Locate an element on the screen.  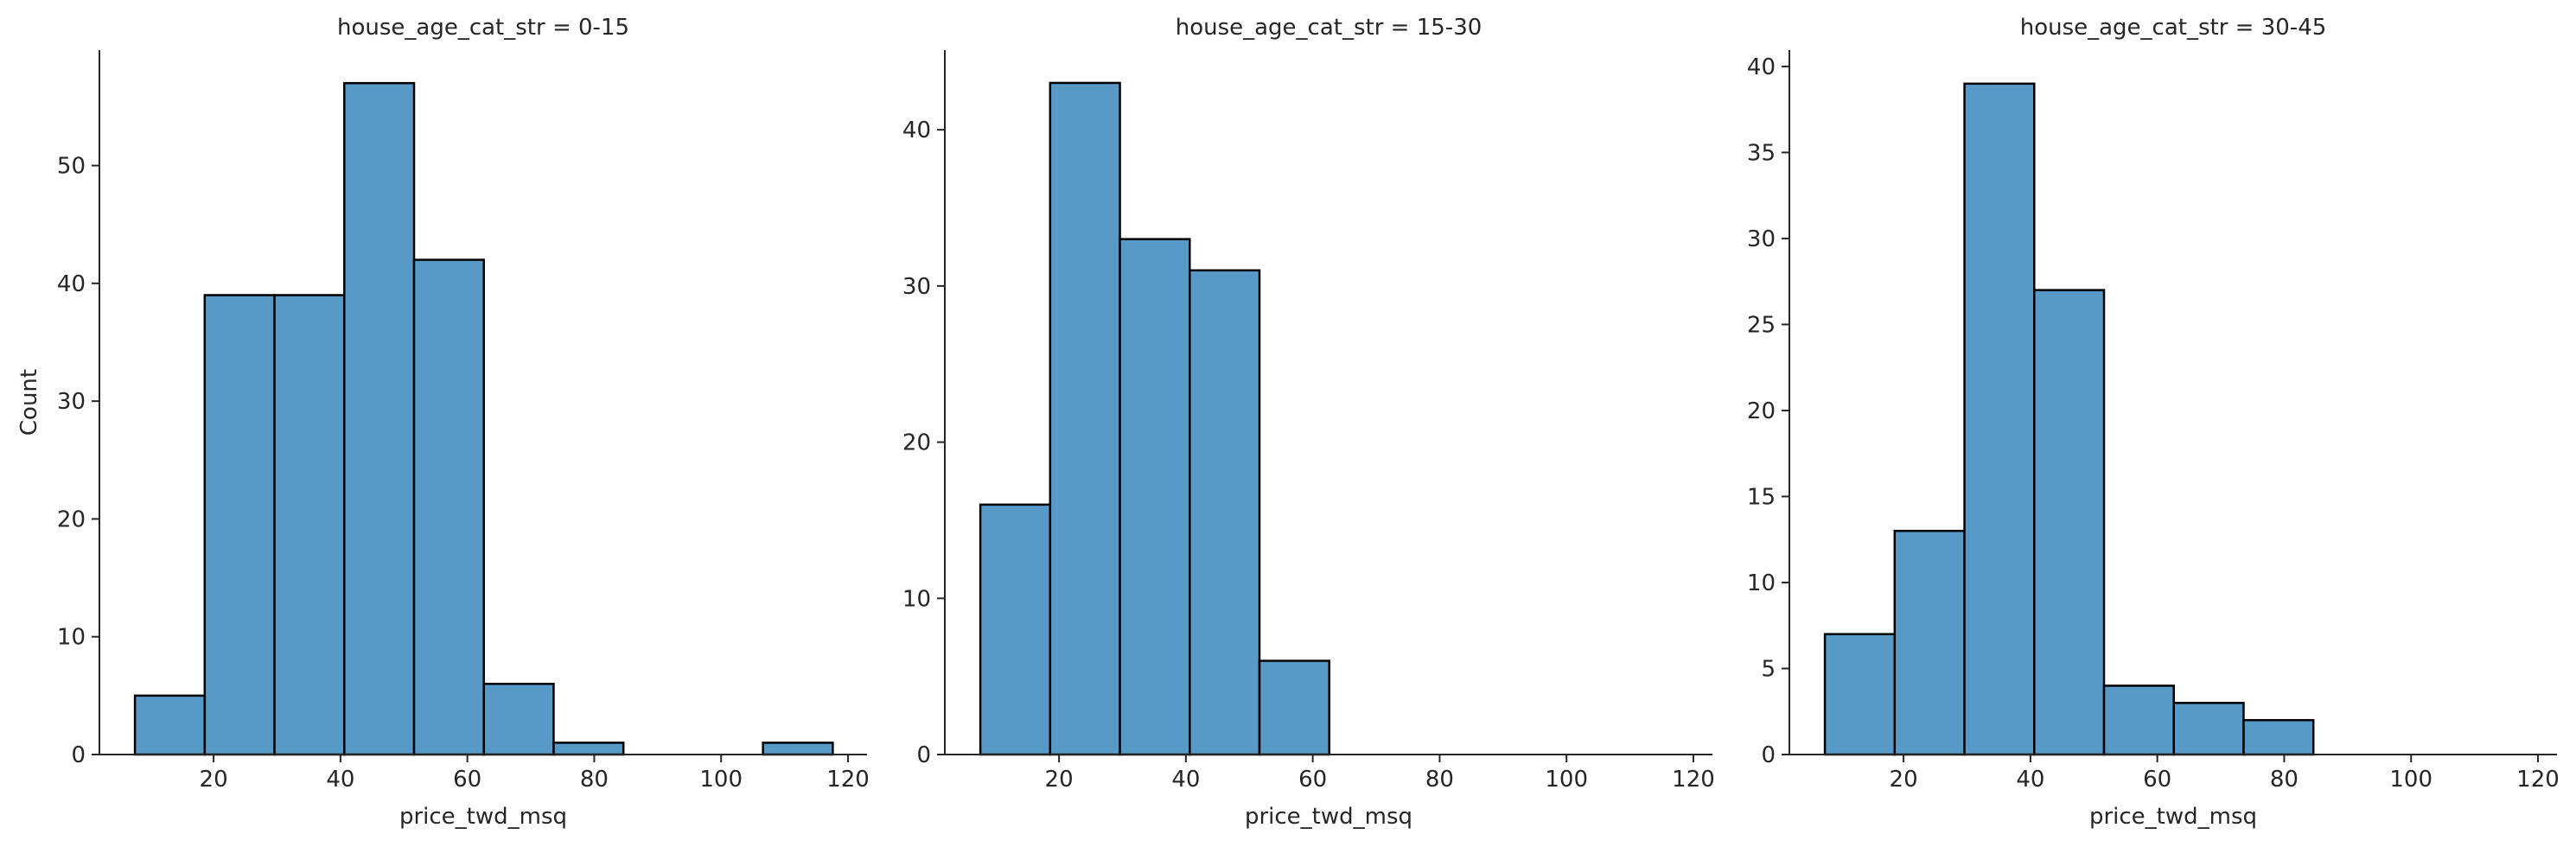
y-tick-label: 35 is located at coordinates (1761, 153).